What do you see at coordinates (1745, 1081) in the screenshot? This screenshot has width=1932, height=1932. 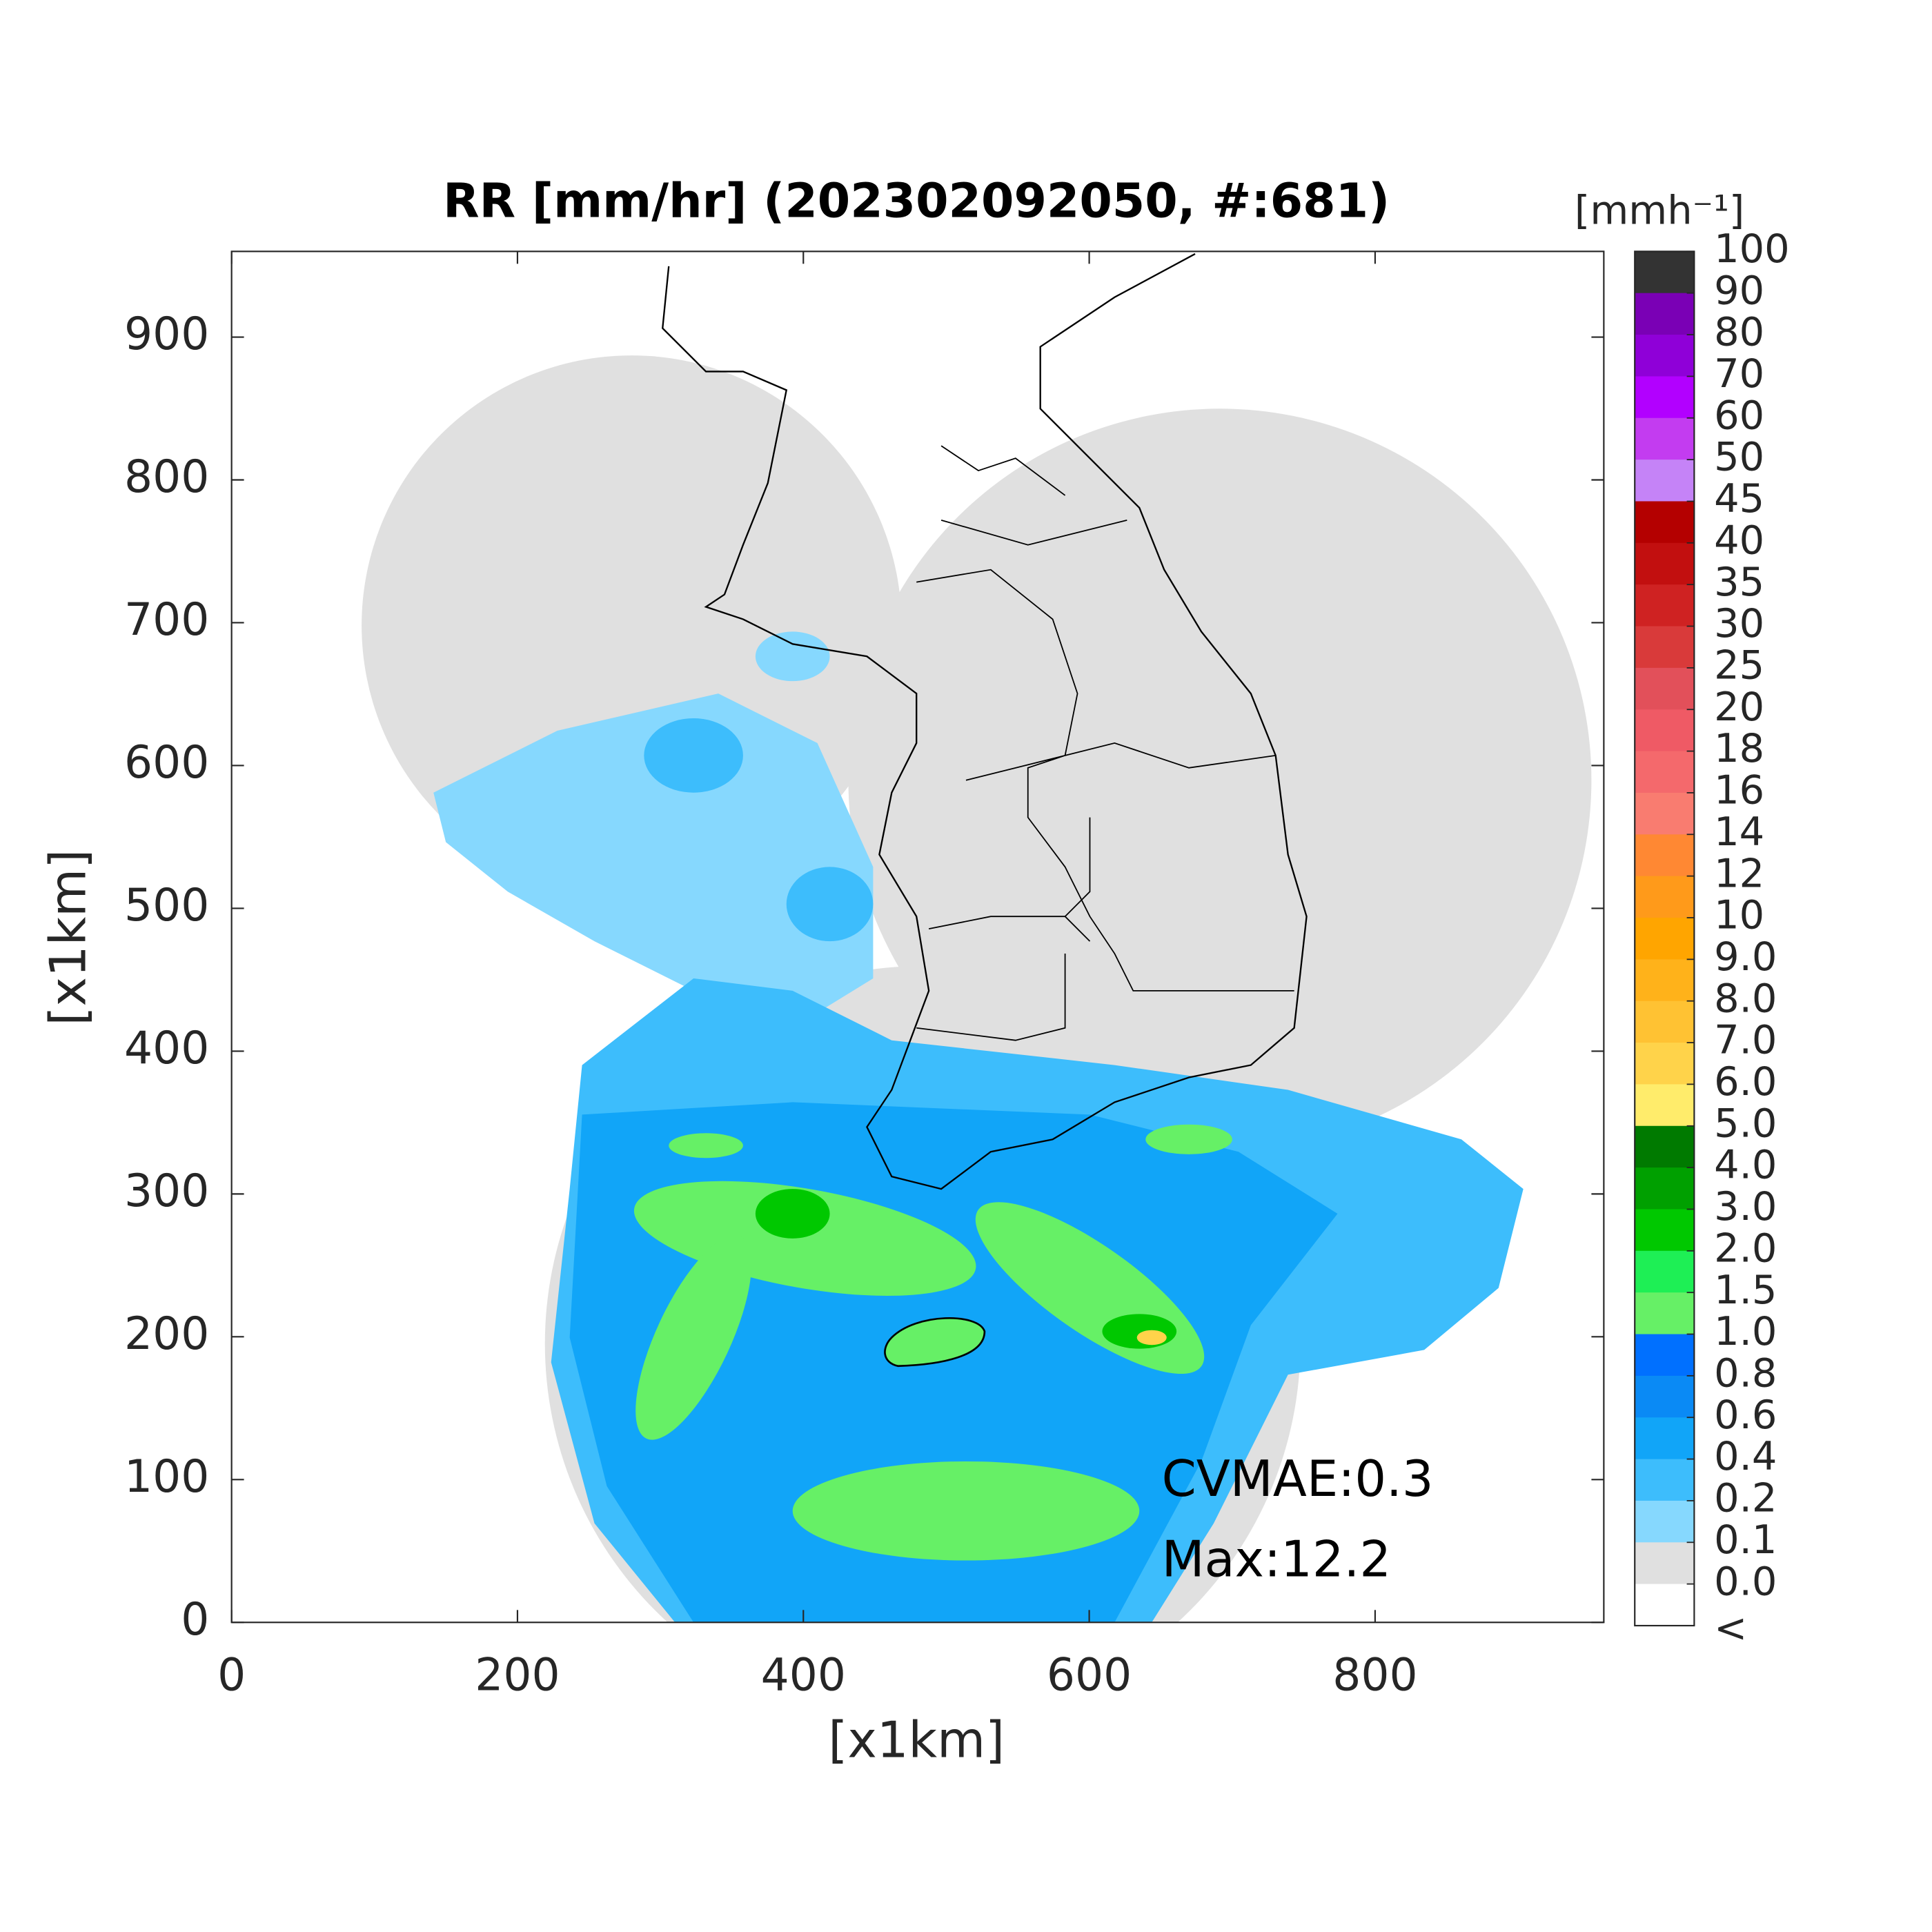 I see `colorbar-tick-label: 6.0` at bounding box center [1745, 1081].